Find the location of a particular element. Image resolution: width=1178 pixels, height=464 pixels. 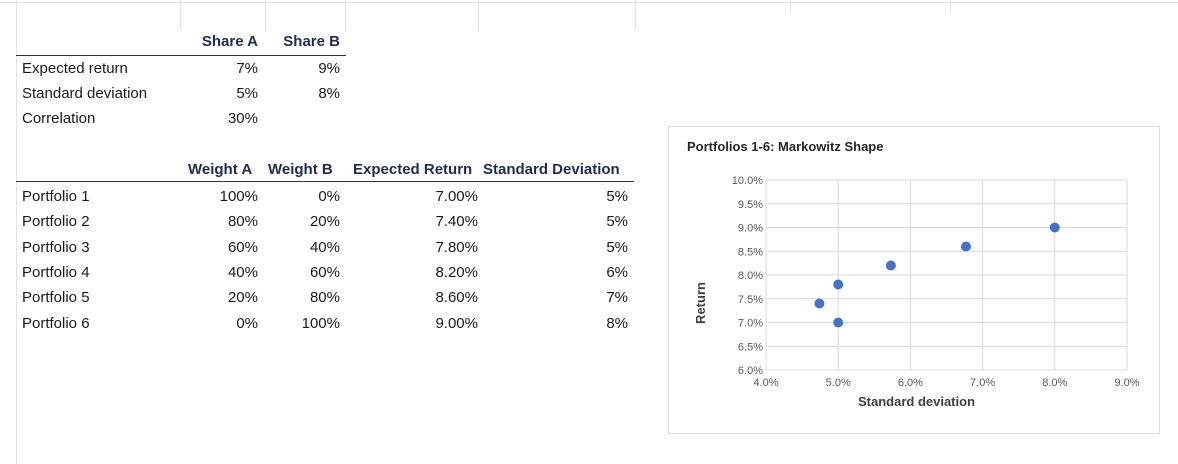

standard-deviation-p5: 7% is located at coordinates (617, 298).